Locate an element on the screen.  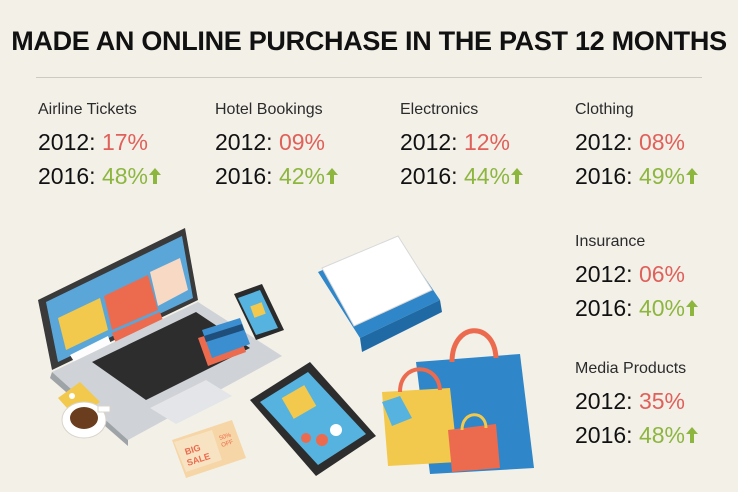
stat-media-products: Media Products 2012: 35% 2016: 48% is located at coordinates (637, 406).